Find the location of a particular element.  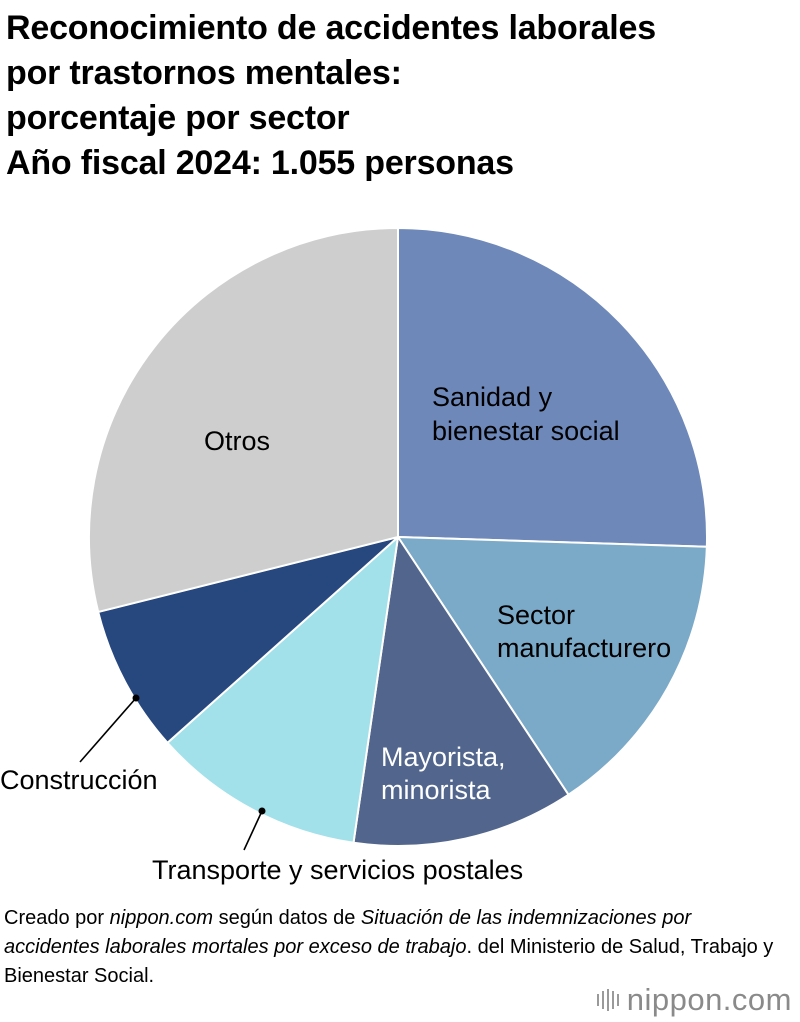

source-part-2: según datos de is located at coordinates (287, 918).